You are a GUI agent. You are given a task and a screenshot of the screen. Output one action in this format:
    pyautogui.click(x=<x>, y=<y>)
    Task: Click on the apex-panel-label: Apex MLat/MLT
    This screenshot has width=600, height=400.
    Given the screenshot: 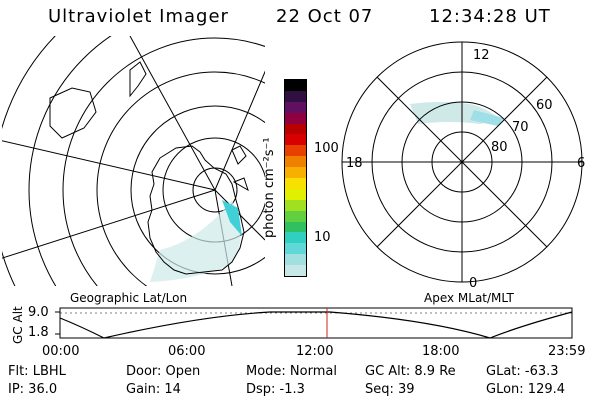 What is the action you would take?
    pyautogui.click(x=469, y=298)
    